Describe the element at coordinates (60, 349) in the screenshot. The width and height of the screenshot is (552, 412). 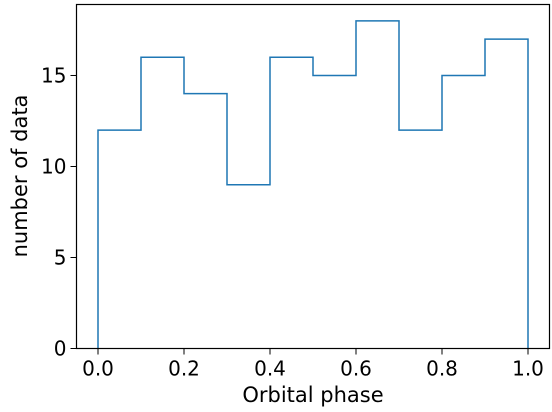
I see `y-tick-label: 0` at that location.